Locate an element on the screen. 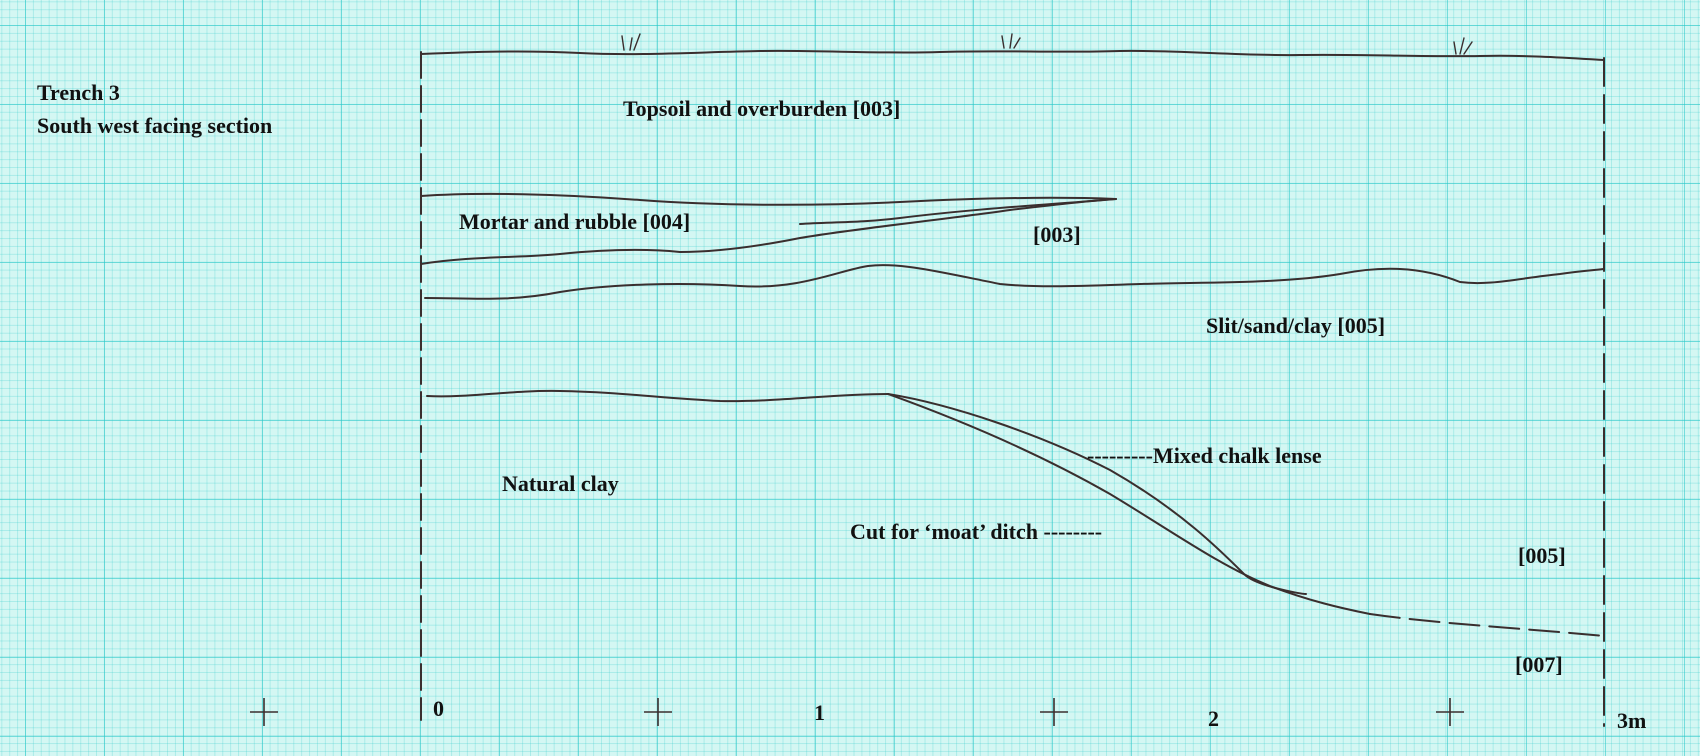  label-mortar: Mortar and rubble [004] is located at coordinates (575, 221).